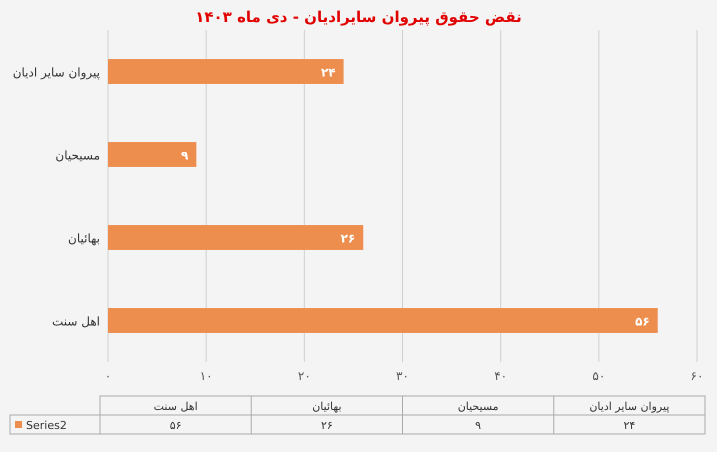 This screenshot has height=452, width=717. Describe the element at coordinates (327, 406) in the screenshot. I see `category-label: بهائیان` at that location.